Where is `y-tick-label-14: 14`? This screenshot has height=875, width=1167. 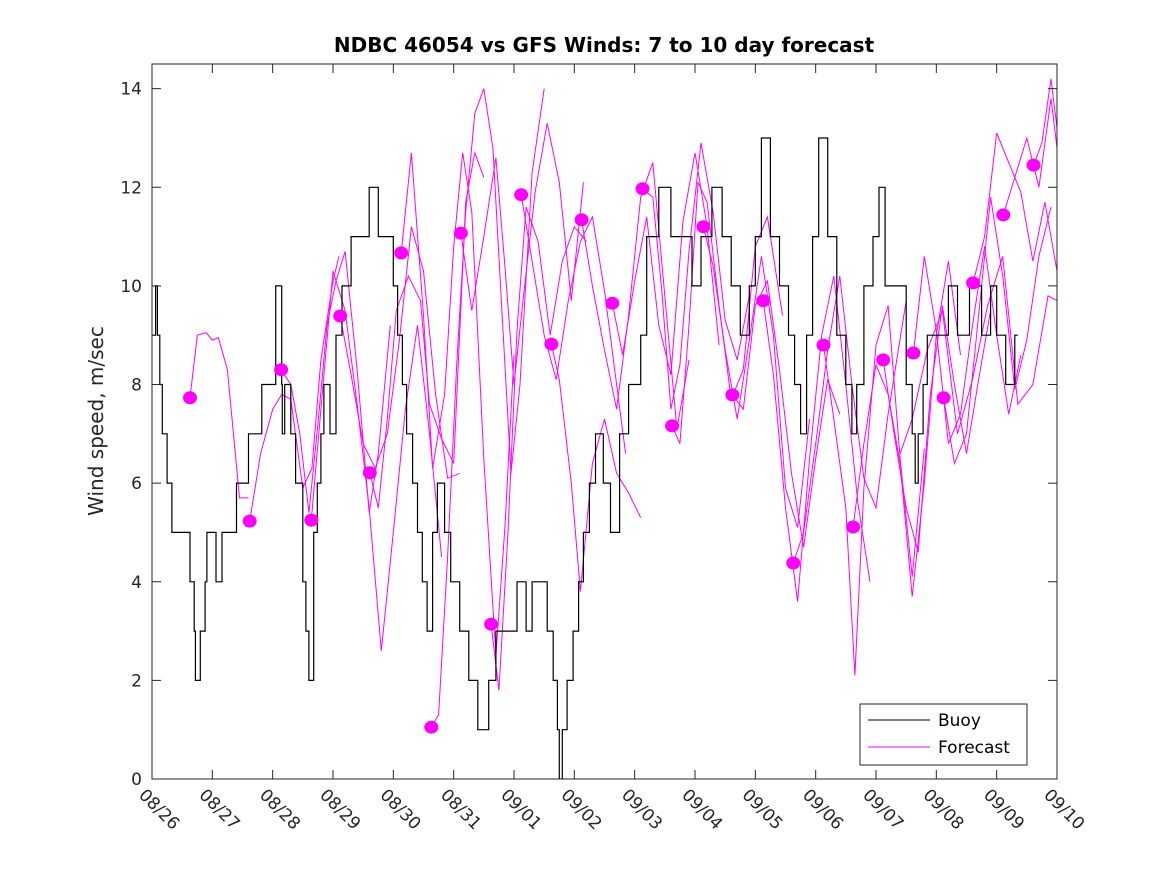
y-tick-label-14: 14 is located at coordinates (131, 90).